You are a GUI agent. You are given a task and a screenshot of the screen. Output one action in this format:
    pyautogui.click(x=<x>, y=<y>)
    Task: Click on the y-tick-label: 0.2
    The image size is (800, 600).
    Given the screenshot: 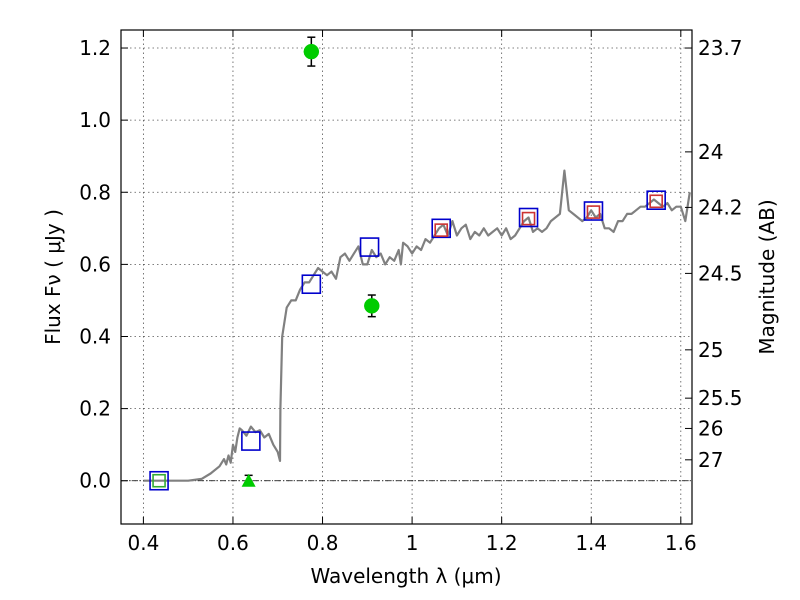 What is the action you would take?
    pyautogui.click(x=95, y=409)
    